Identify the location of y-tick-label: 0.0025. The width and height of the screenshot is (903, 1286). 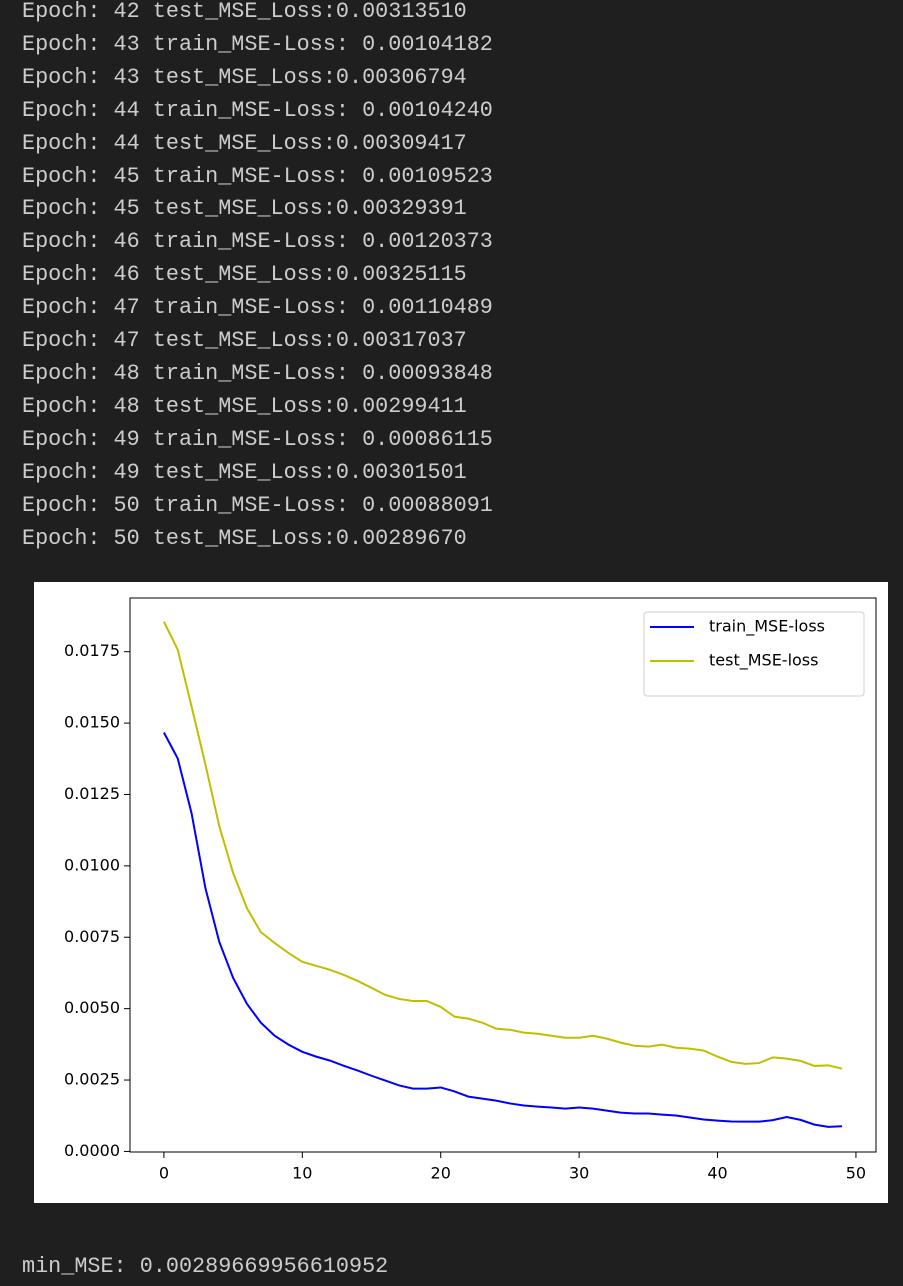
(92, 1079).